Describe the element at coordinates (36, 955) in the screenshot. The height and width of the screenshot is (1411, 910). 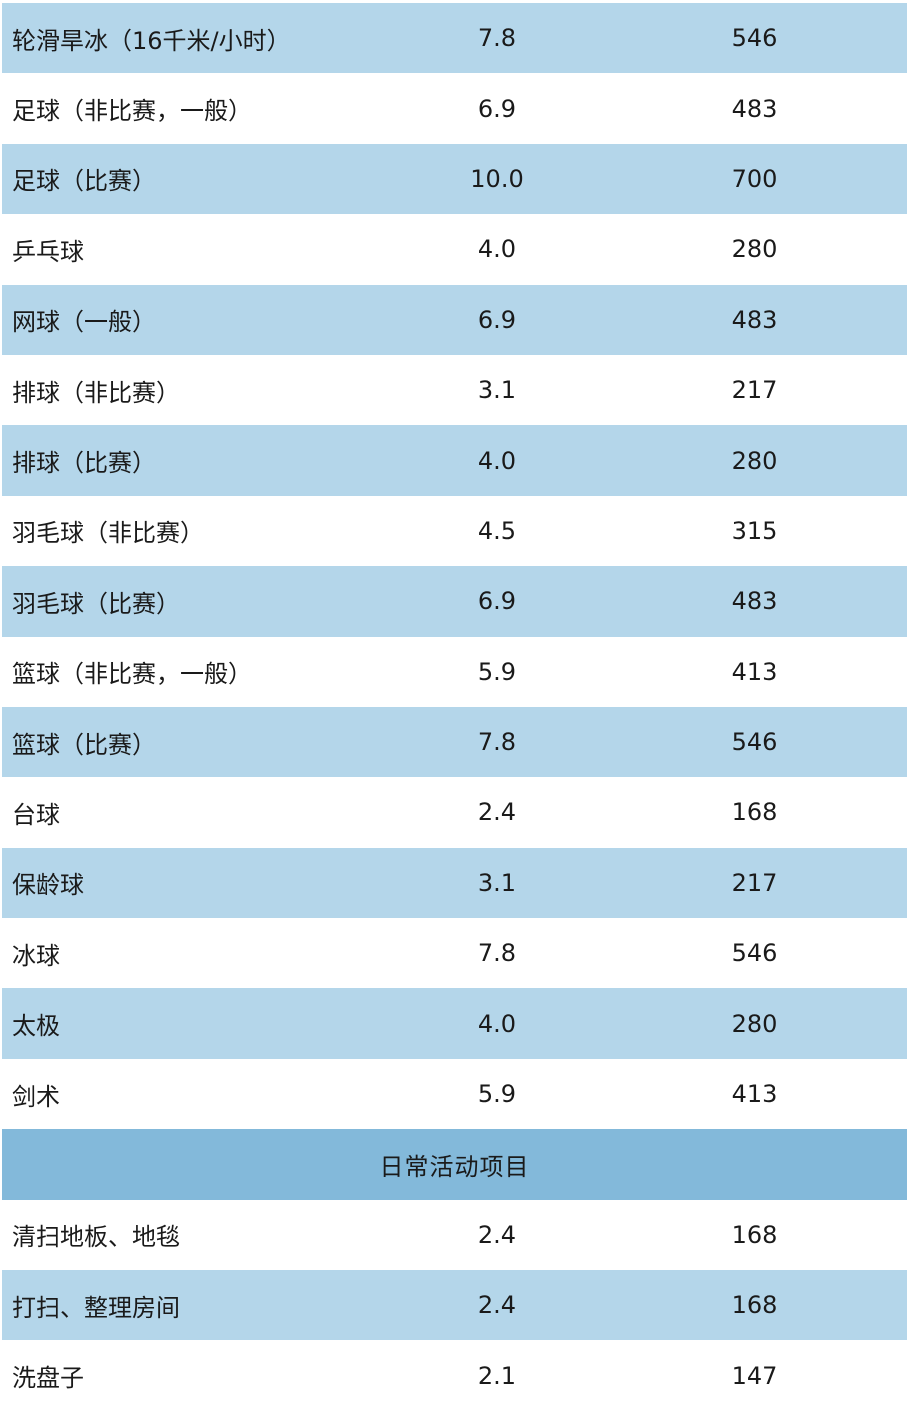
I see `activity-name-cell: 冰球` at that location.